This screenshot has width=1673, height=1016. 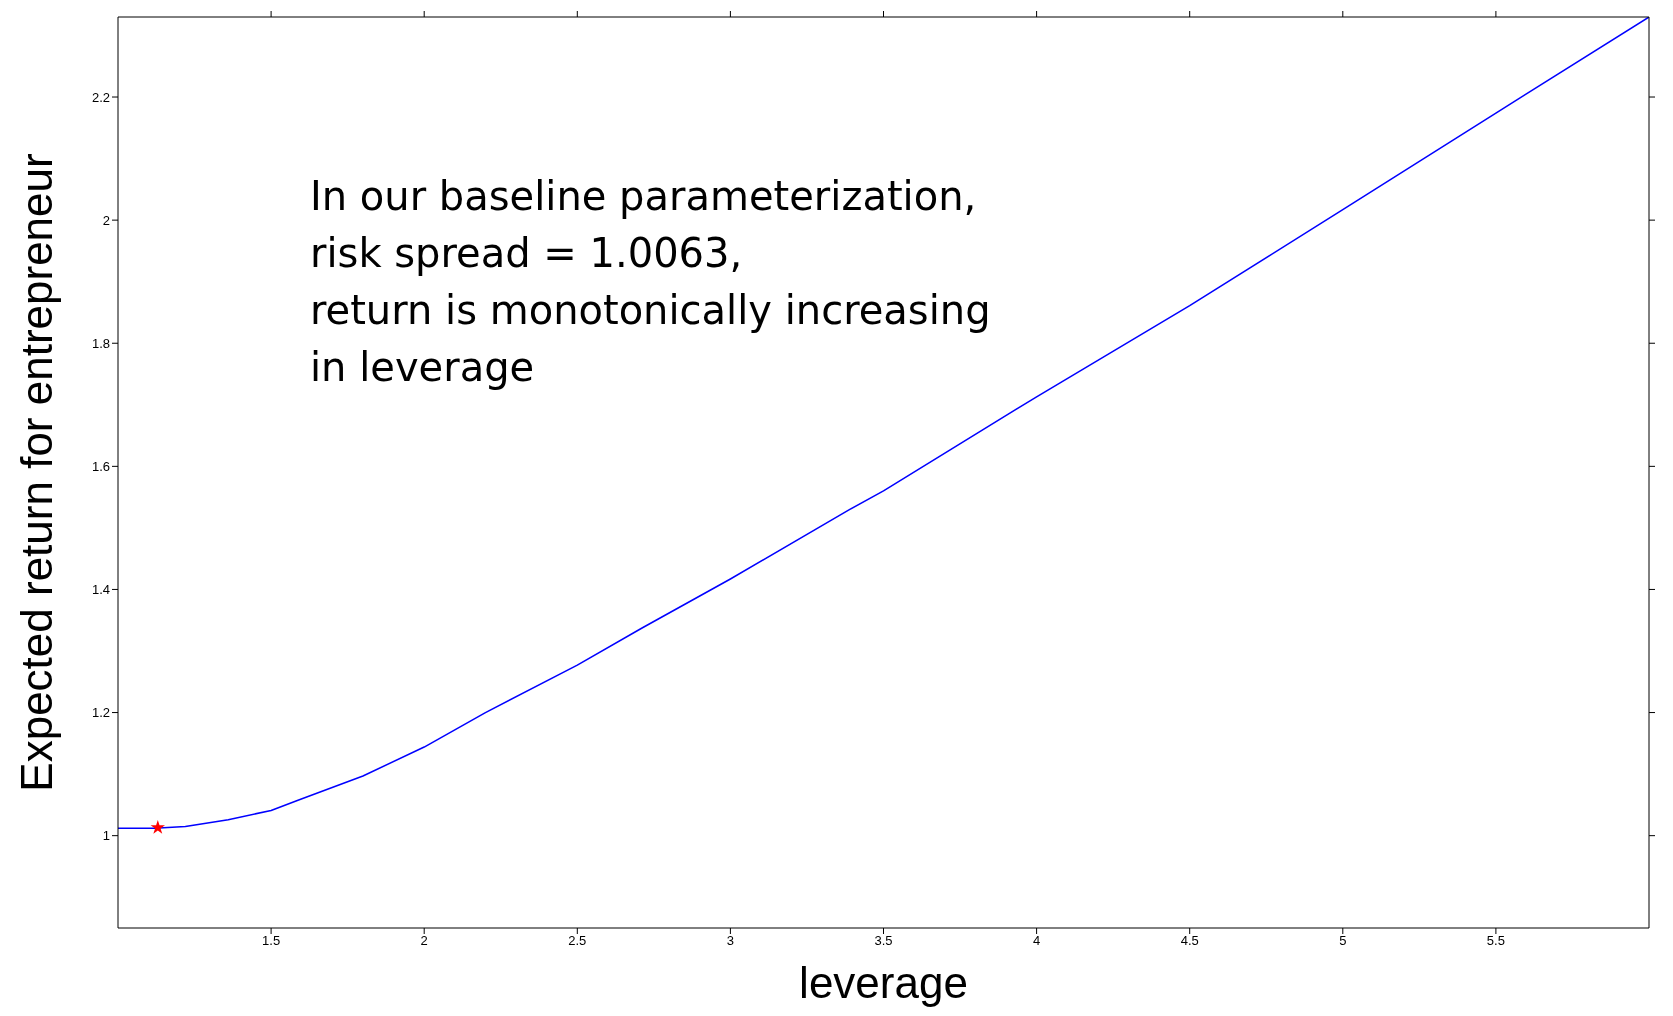 I want to click on x-tick-label: 3.5, so click(x=883, y=941).